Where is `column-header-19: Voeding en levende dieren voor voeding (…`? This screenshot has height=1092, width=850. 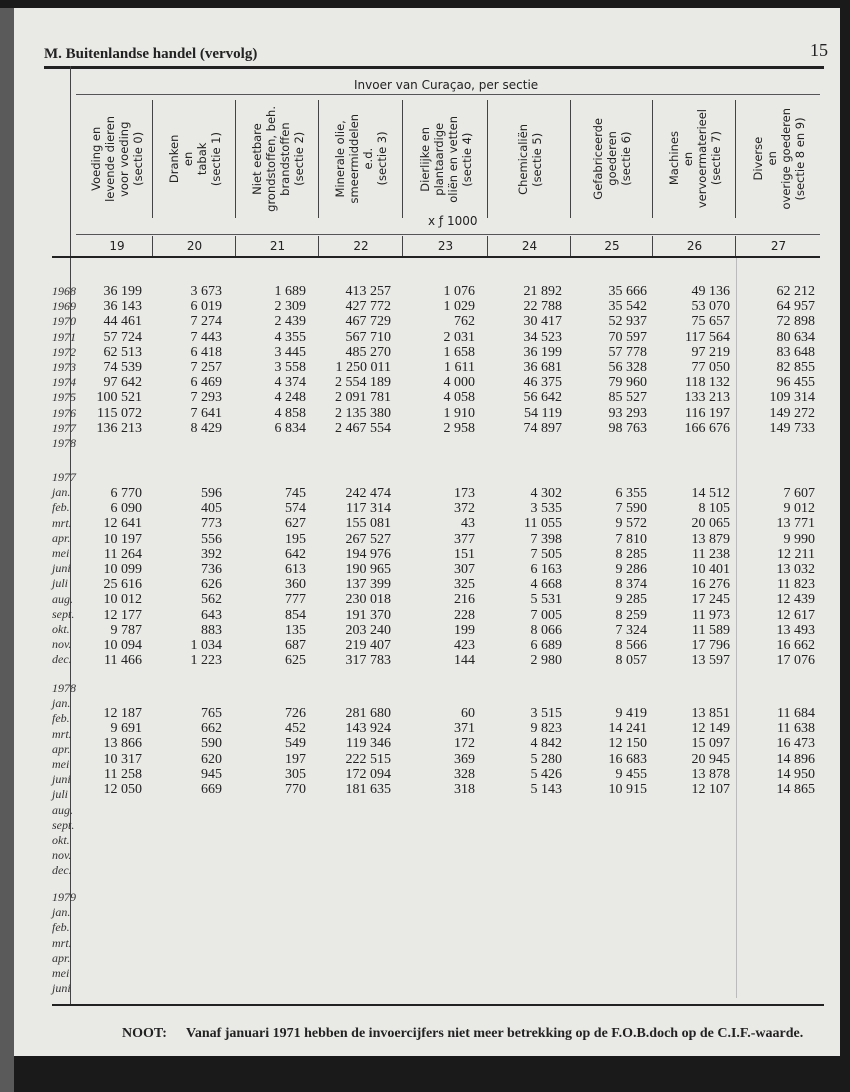
column-header-19: Voeding en levende dieren voor voeding (… is located at coordinates (117, 159).